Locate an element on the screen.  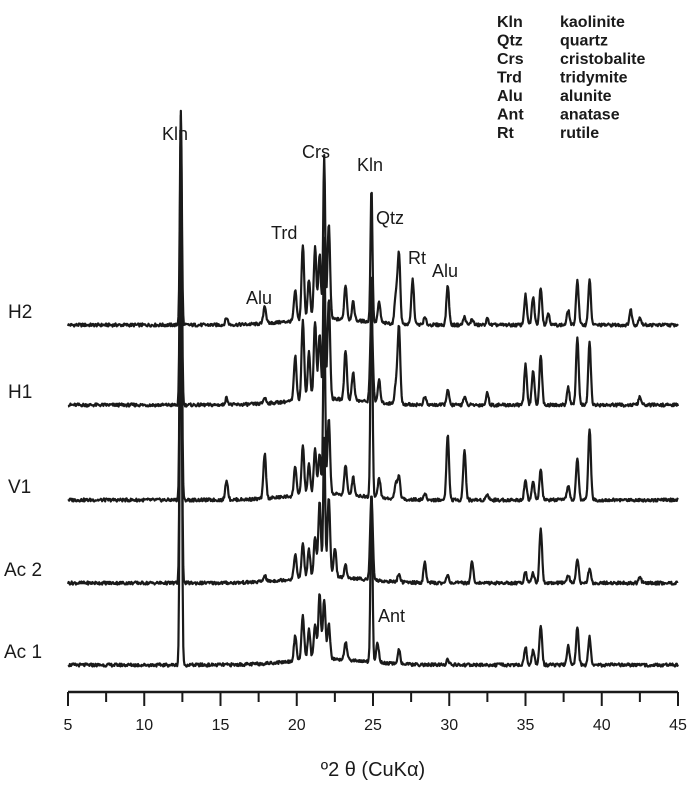
x-tick-label: 5 is located at coordinates (68, 725).